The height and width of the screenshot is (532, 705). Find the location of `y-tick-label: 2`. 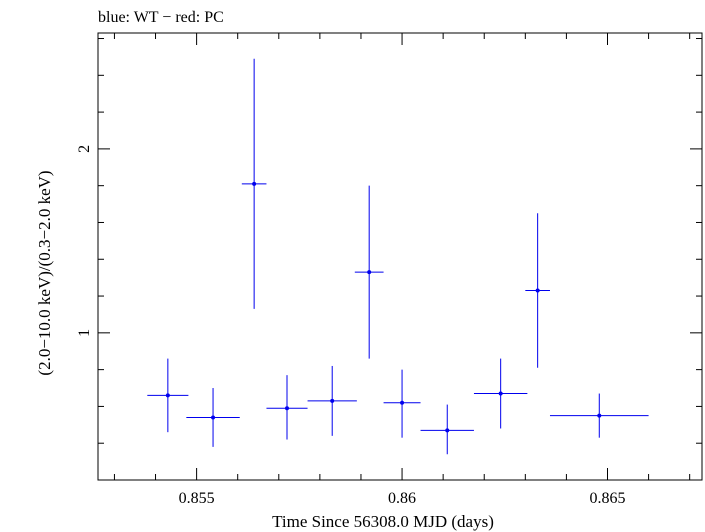

y-tick-label: 2 is located at coordinates (84, 149).